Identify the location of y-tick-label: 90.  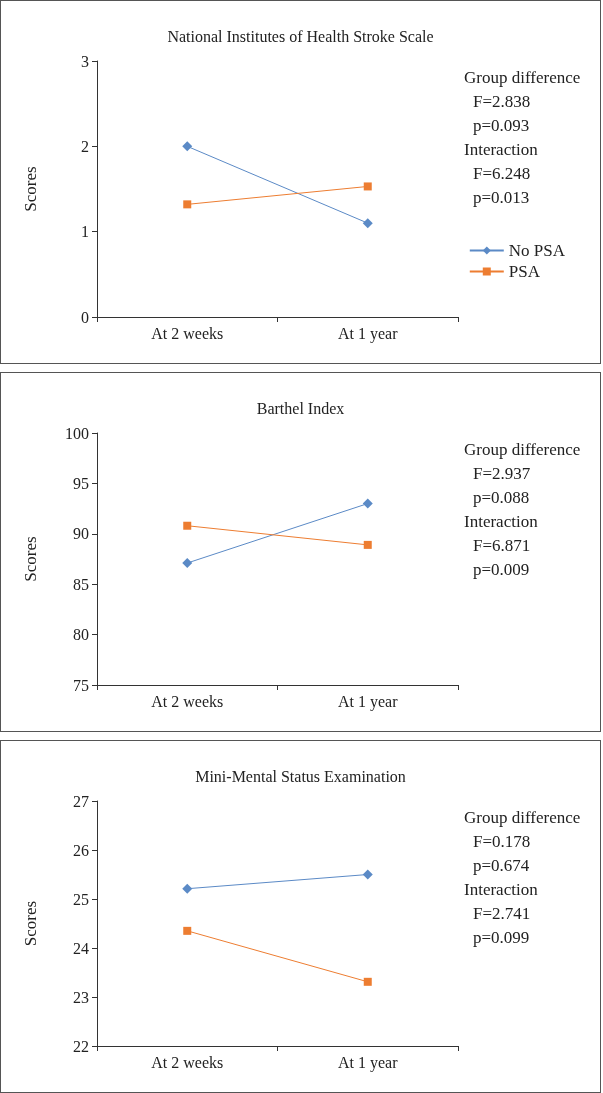
(81, 534).